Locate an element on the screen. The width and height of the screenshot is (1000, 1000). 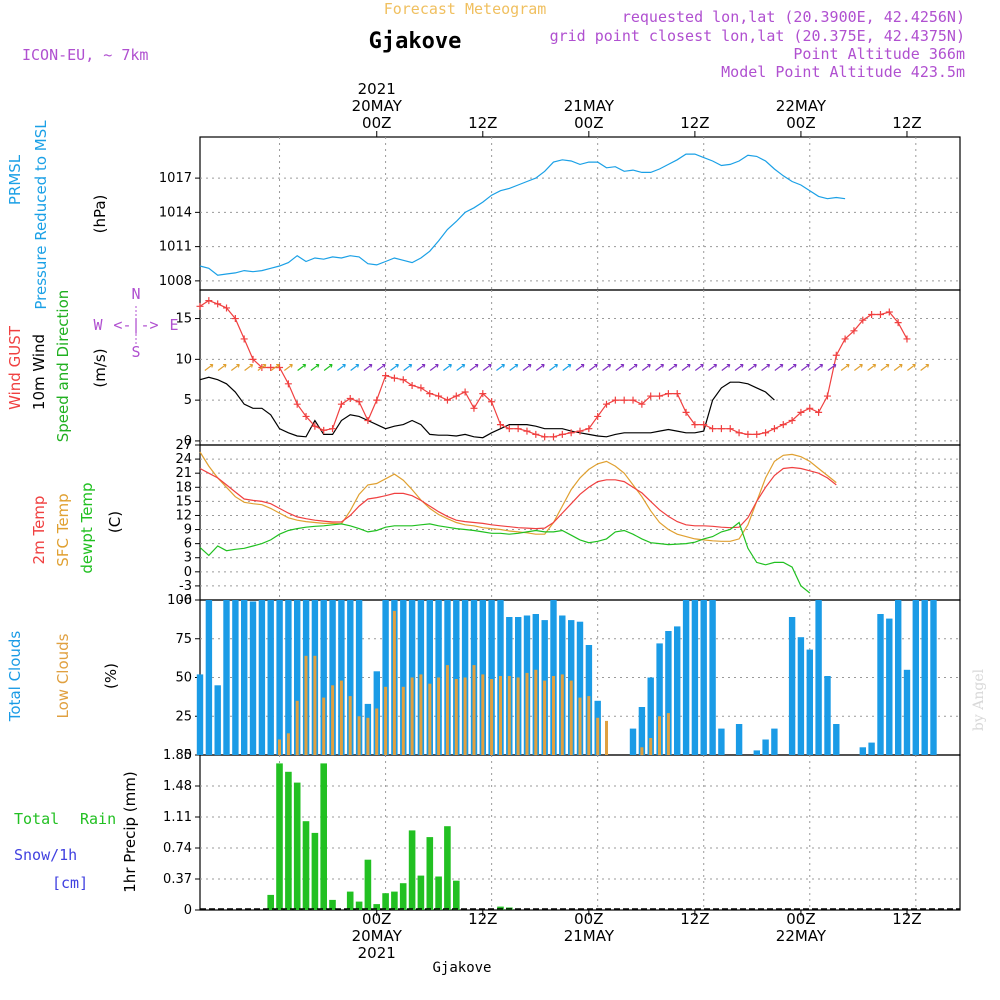
wind-title-3: Speed and Direction is located at coordinates (63, 366).